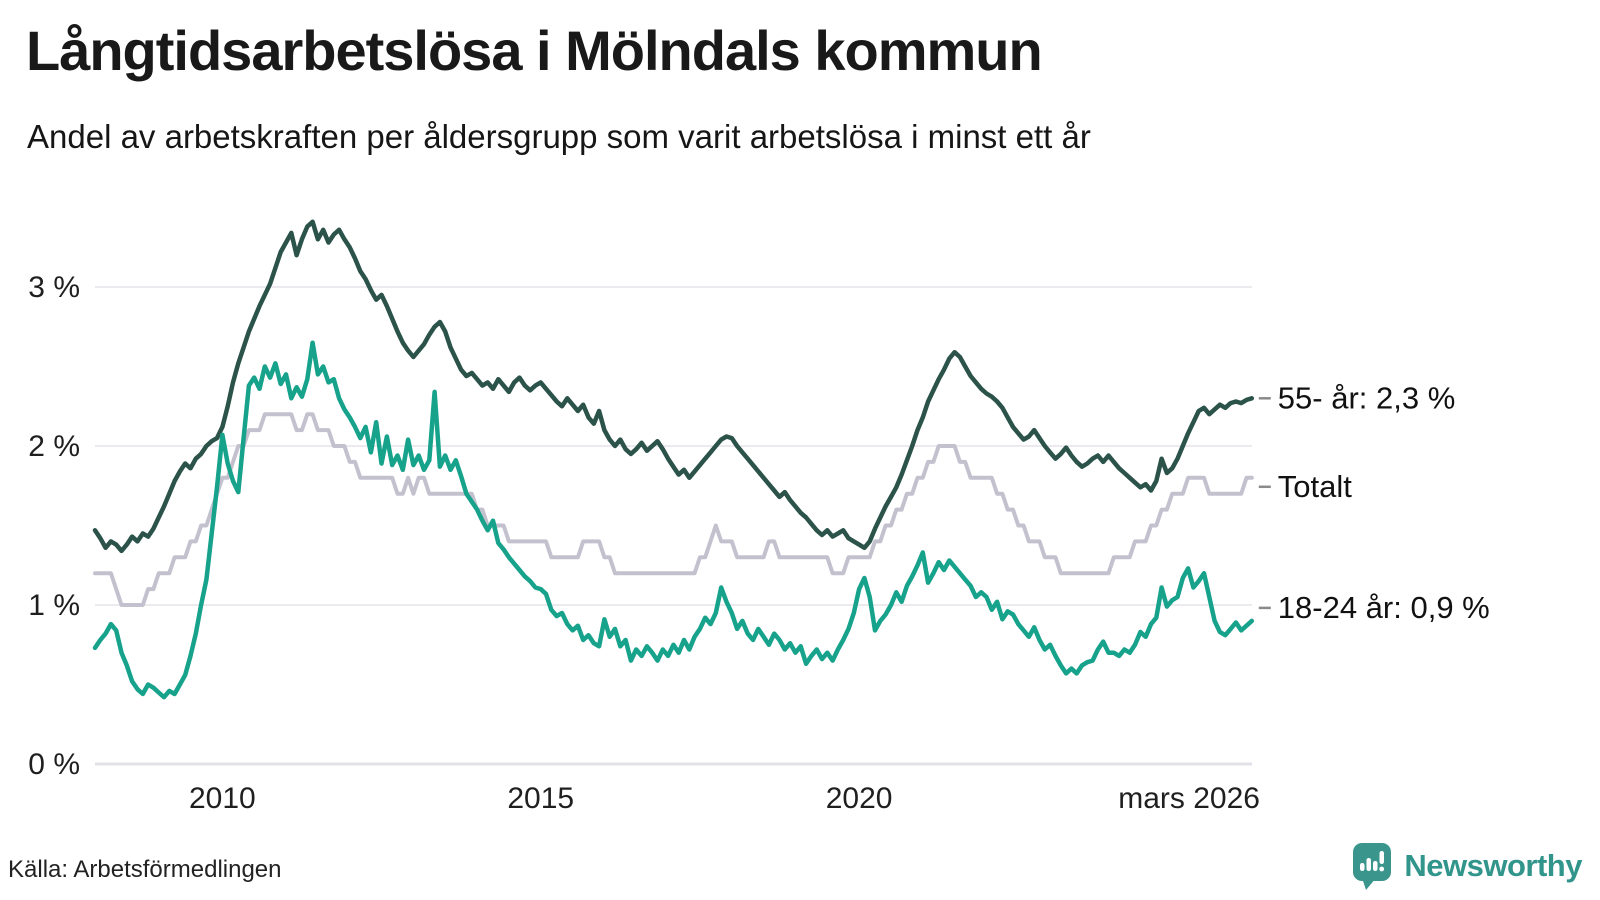 Image resolution: width=1600 pixels, height=900 pixels. What do you see at coordinates (1493, 865) in the screenshot?
I see `newsworthy-wordmark: Newsworthy` at bounding box center [1493, 865].